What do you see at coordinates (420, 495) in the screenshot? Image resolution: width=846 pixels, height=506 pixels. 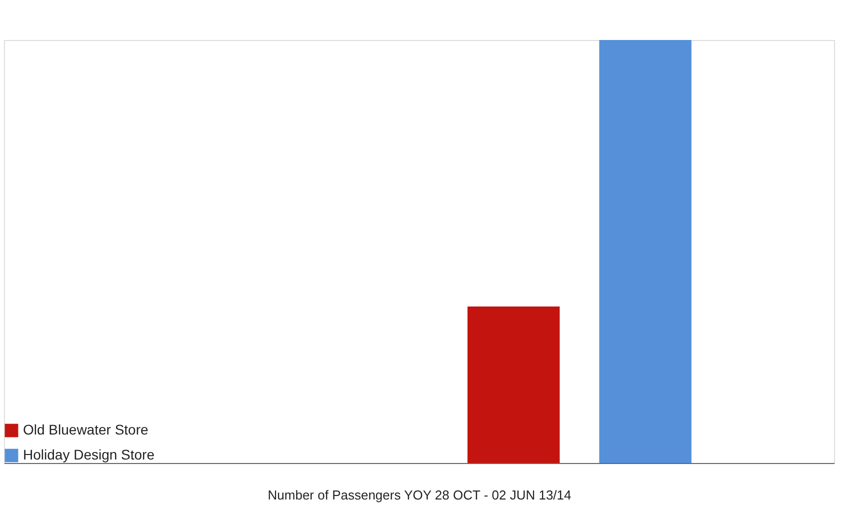 I see `x-axis-title: Number of Passengers YOY 28 OCT - 02 JUN 13/14` at bounding box center [420, 495].